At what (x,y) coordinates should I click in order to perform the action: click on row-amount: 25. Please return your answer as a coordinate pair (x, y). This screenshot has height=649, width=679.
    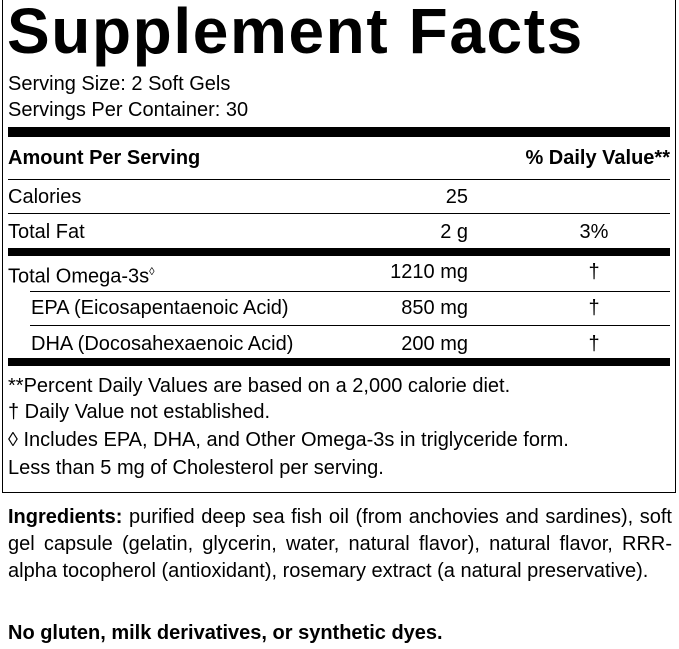
    Looking at the image, I should click on (456, 197).